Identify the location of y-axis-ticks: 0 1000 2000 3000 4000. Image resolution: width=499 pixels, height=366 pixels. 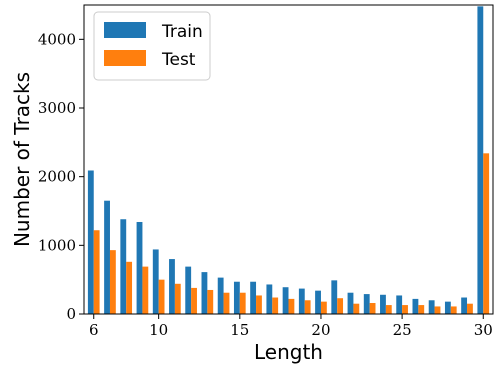
(61, 176).